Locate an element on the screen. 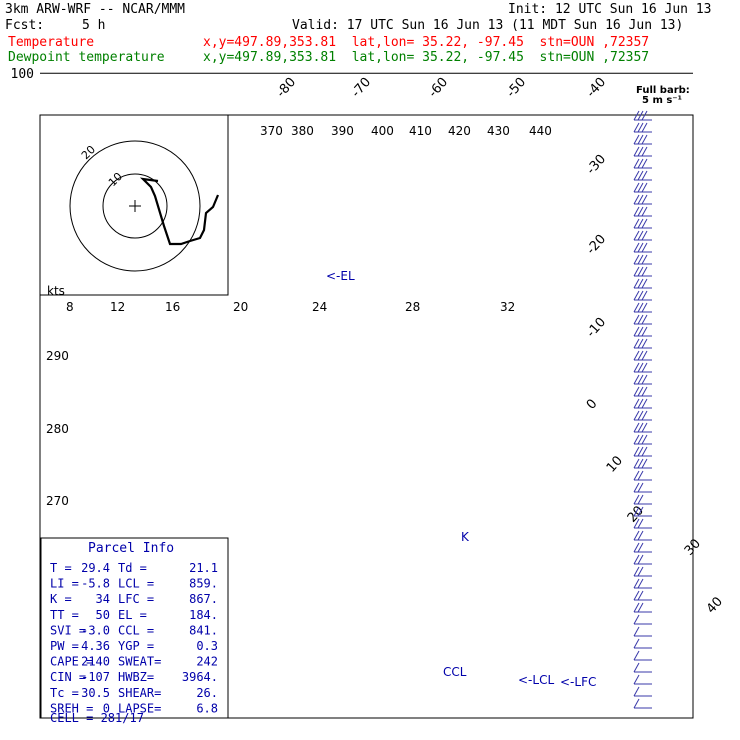 This screenshot has width=740, height=740. parcel-field-6-3: 242 is located at coordinates (207, 662).